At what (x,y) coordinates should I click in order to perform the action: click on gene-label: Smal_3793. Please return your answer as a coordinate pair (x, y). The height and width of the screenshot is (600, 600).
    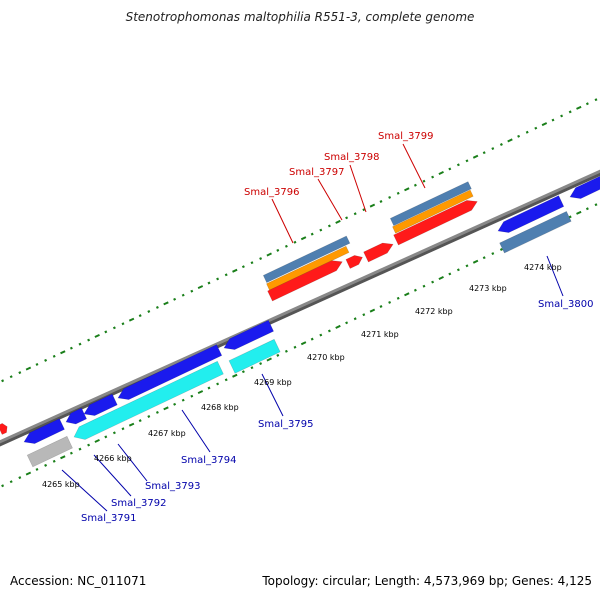
    Looking at the image, I should click on (172, 486).